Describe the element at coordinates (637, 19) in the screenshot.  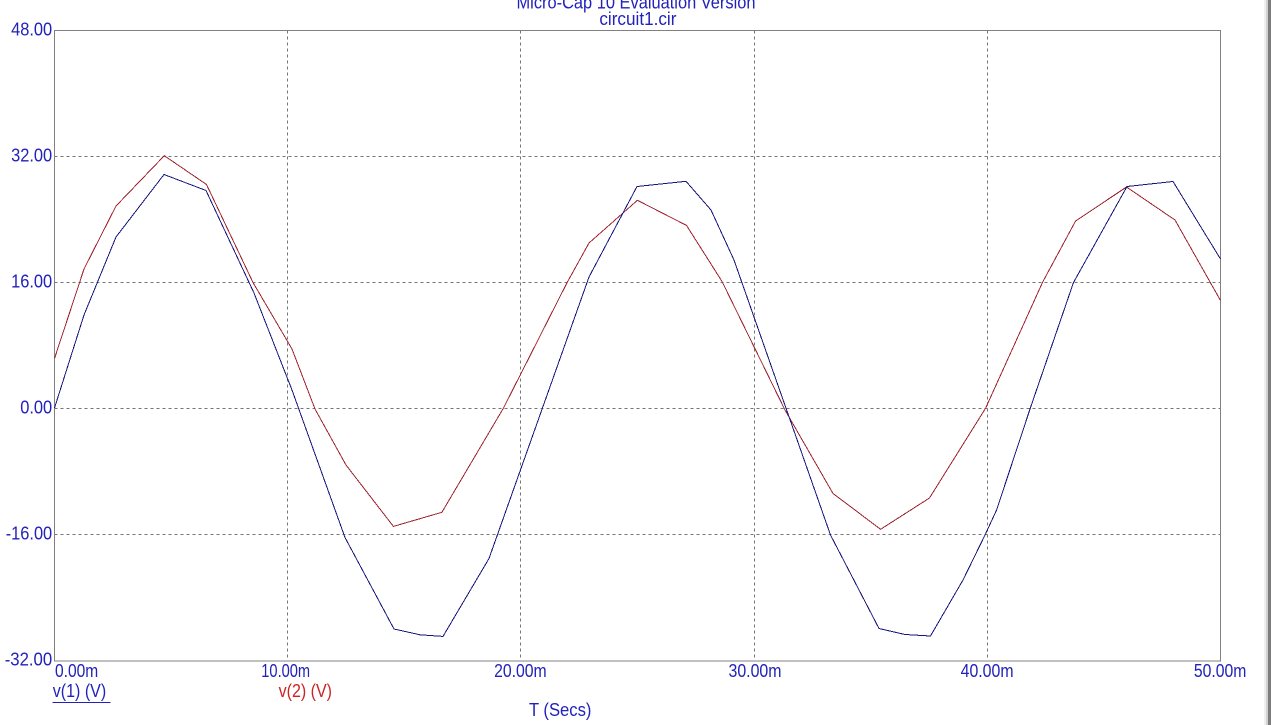
I see `svg-text: circuit1.cir` at that location.